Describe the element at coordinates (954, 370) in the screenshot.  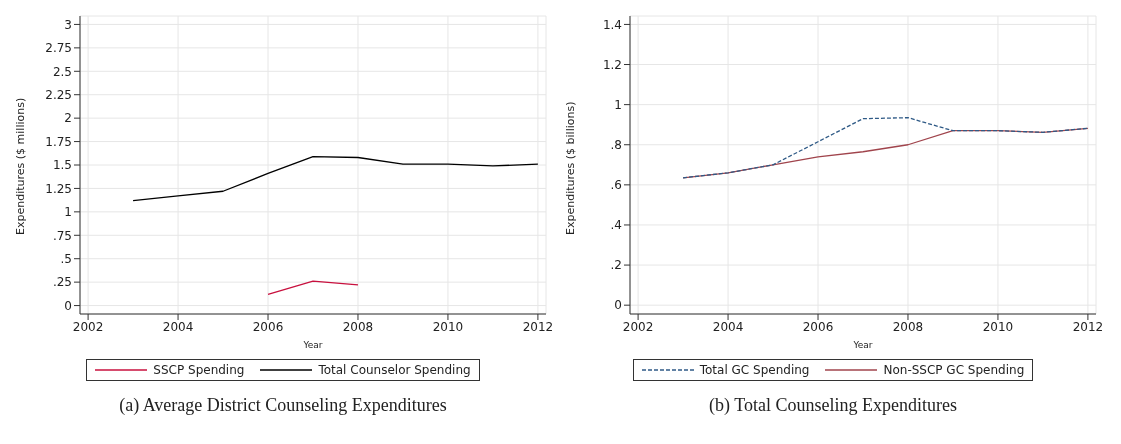
I see `legend-label: Non-SSCP GC Spending` at that location.